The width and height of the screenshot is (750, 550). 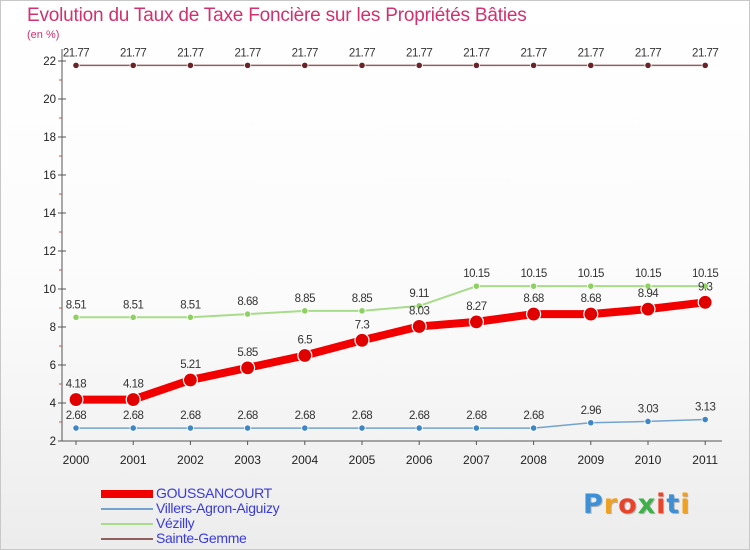 What do you see at coordinates (43, 35) in the screenshot?
I see `y-axis-unit: (en %)` at bounding box center [43, 35].